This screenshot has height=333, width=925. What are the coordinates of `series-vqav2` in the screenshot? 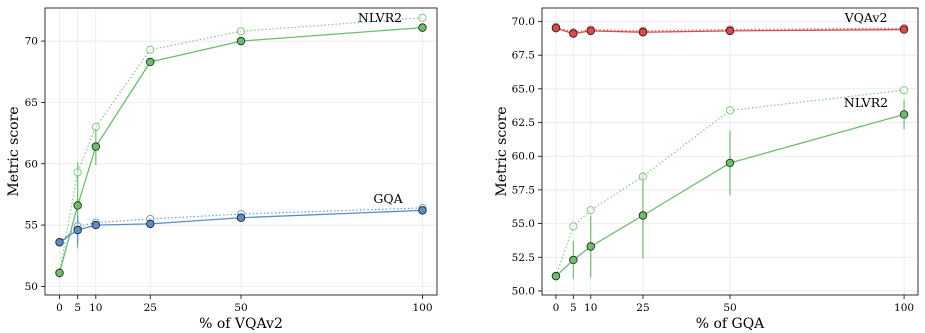 It's located at (730, 30).